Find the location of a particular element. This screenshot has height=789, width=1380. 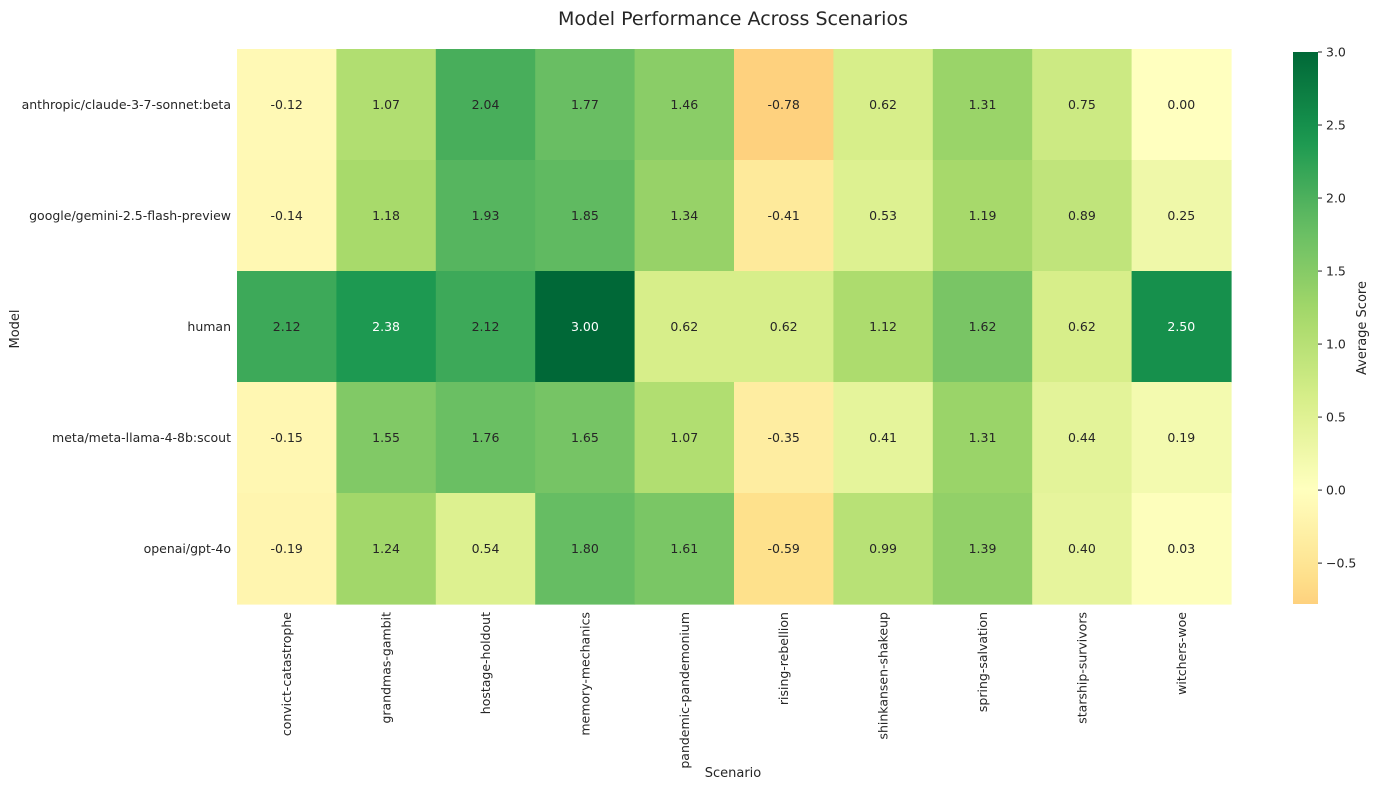

x-axis-label: Scenario is located at coordinates (733, 773).